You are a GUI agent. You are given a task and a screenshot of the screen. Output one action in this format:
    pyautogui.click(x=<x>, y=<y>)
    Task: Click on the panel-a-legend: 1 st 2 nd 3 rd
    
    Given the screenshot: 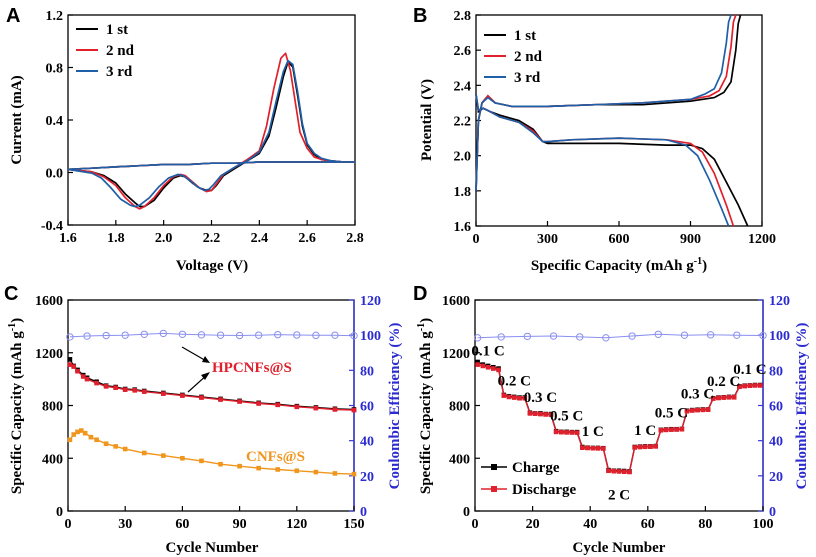 What is the action you would take?
    pyautogui.click(x=105, y=51)
    